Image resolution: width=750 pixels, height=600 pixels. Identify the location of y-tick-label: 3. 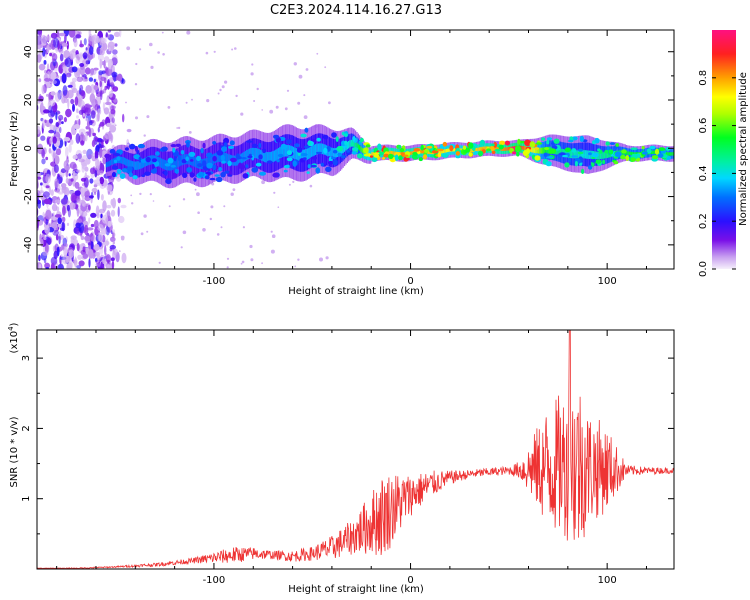
(26, 358).